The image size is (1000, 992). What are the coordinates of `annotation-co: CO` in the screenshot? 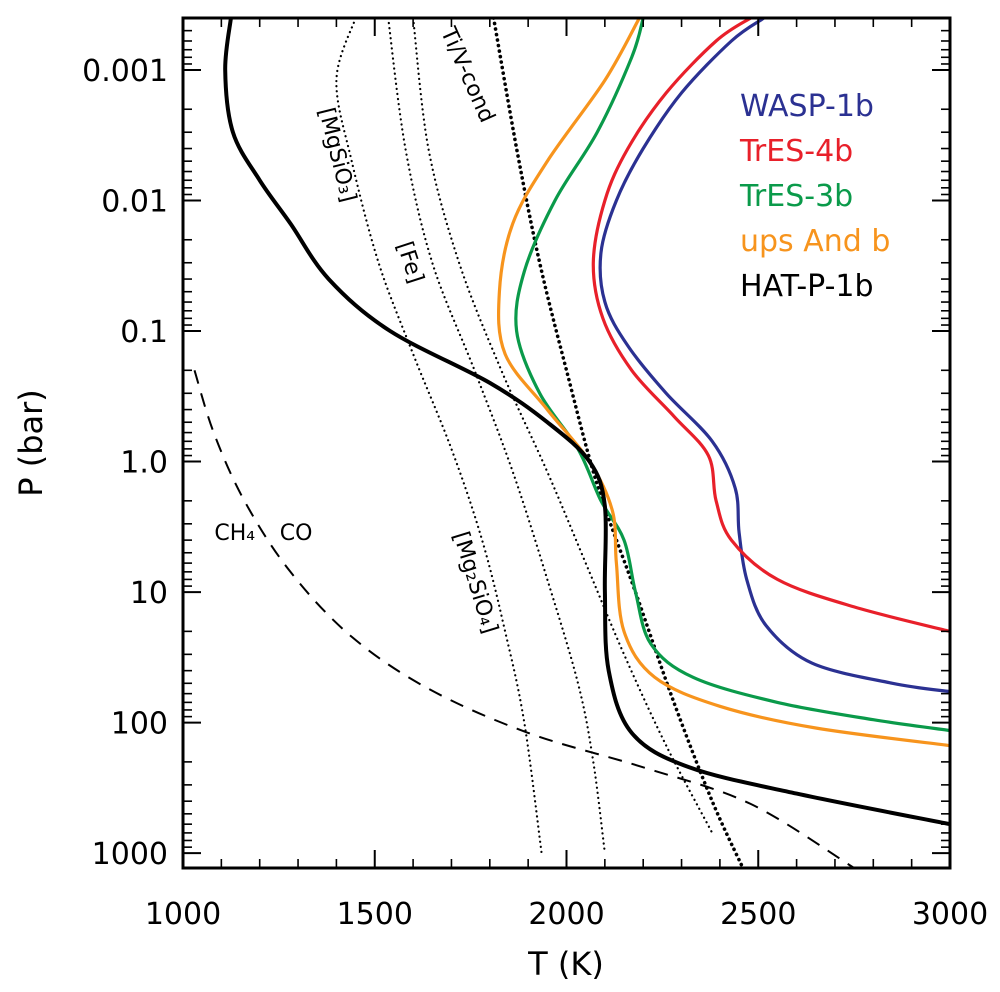 It's located at (296, 533).